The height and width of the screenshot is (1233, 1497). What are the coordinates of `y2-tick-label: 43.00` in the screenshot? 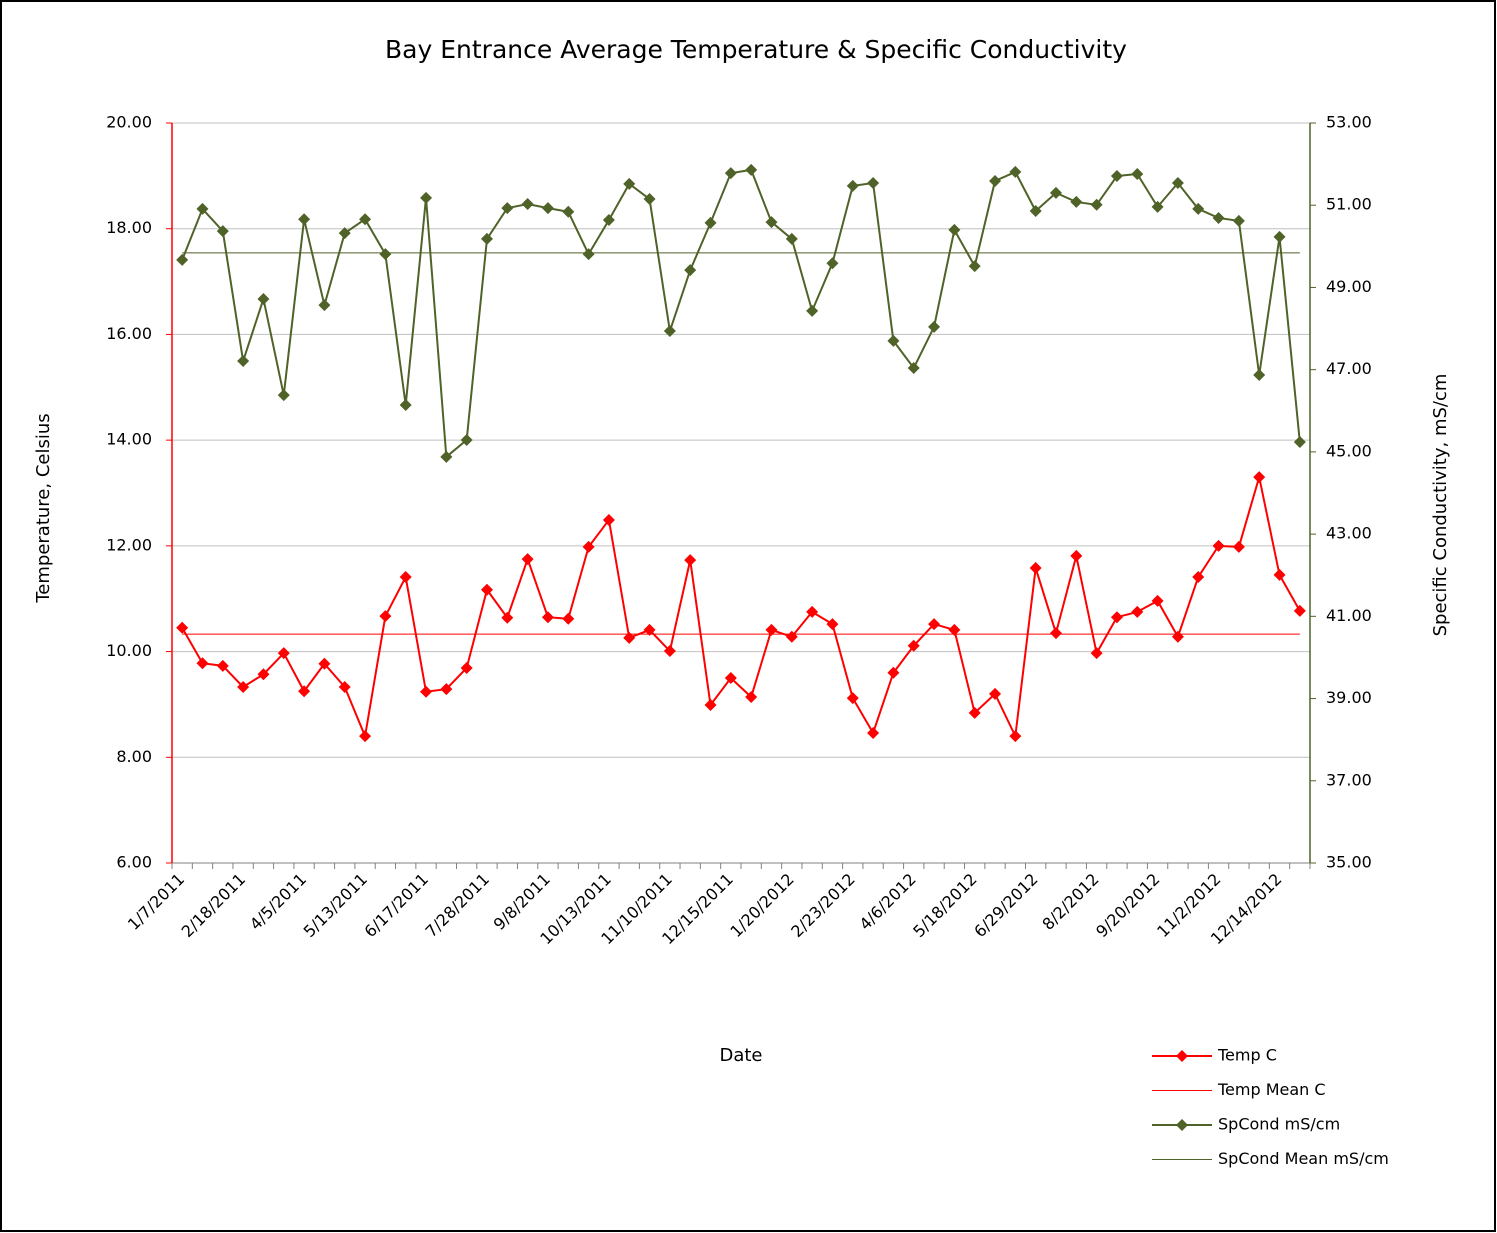 It's located at (1349, 533).